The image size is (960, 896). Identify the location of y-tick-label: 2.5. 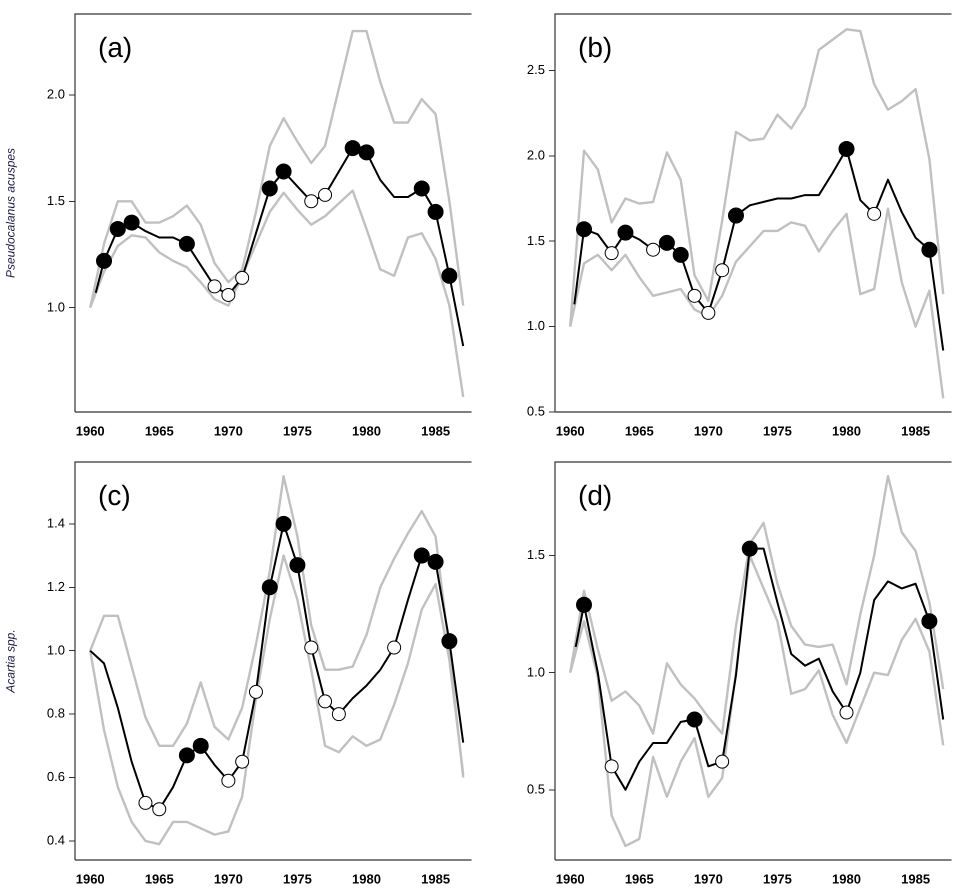
(535, 69).